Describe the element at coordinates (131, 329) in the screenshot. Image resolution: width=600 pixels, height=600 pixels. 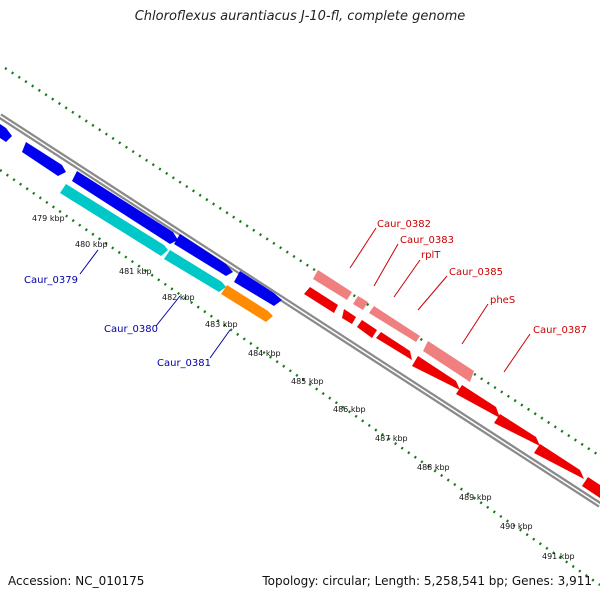
I see `gene-label-caur0380: Caur_0380` at that location.